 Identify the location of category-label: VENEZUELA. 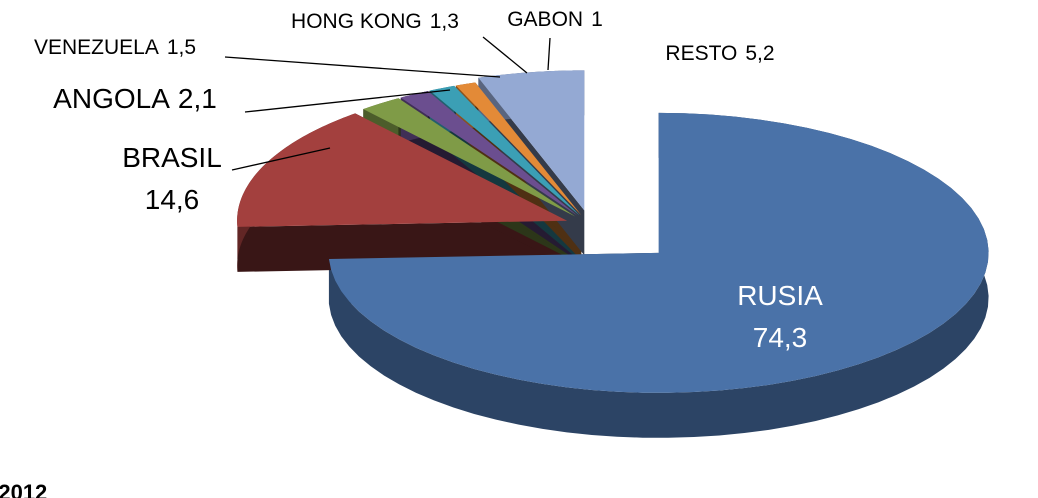
(96, 47).